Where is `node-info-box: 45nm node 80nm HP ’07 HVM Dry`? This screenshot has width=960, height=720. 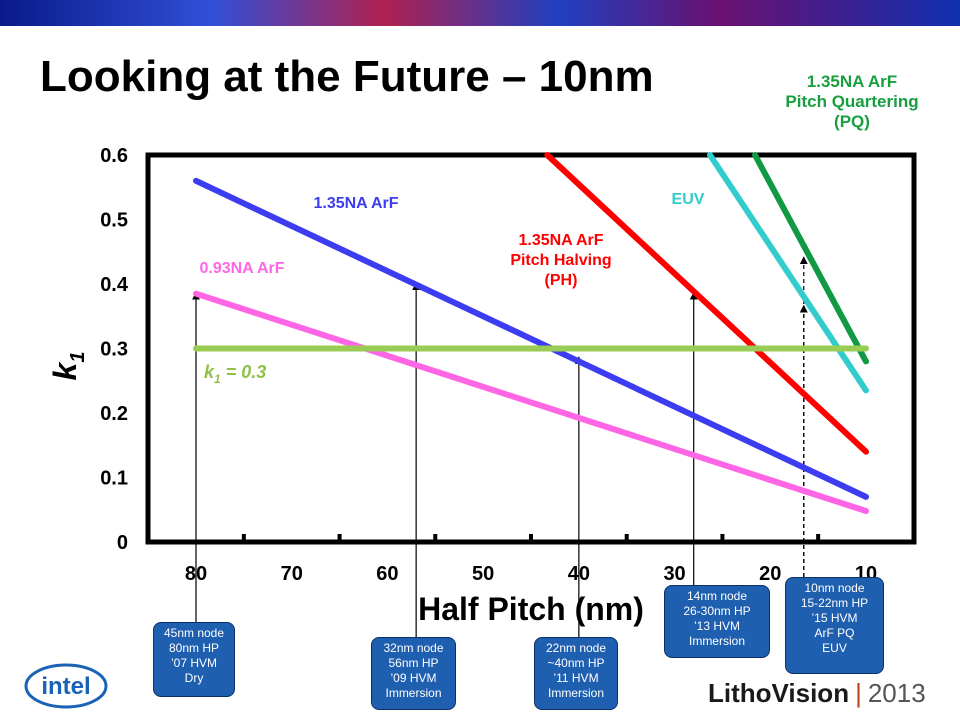
node-info-box: 45nm node 80nm HP ’07 HVM Dry is located at coordinates (194, 659).